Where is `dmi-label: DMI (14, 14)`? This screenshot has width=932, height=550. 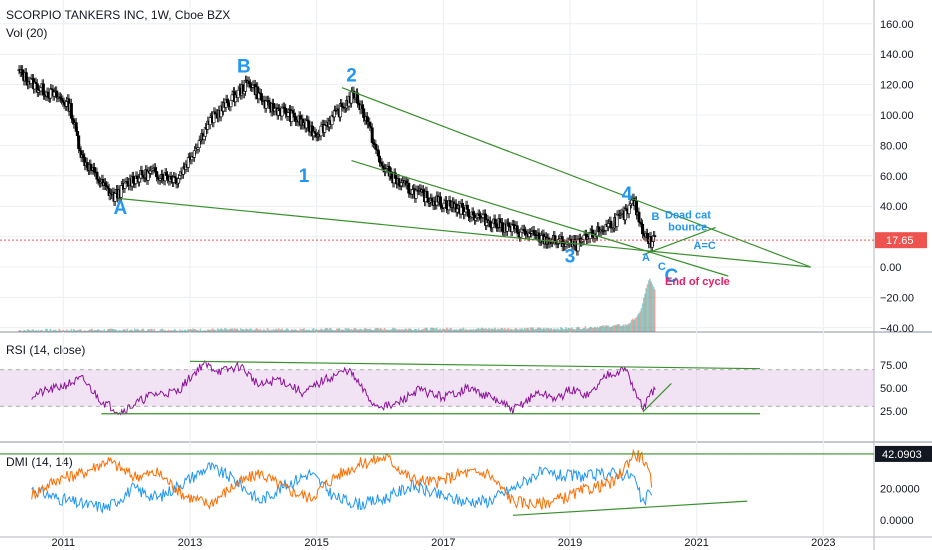
dmi-label: DMI (14, 14) is located at coordinates (39, 462).